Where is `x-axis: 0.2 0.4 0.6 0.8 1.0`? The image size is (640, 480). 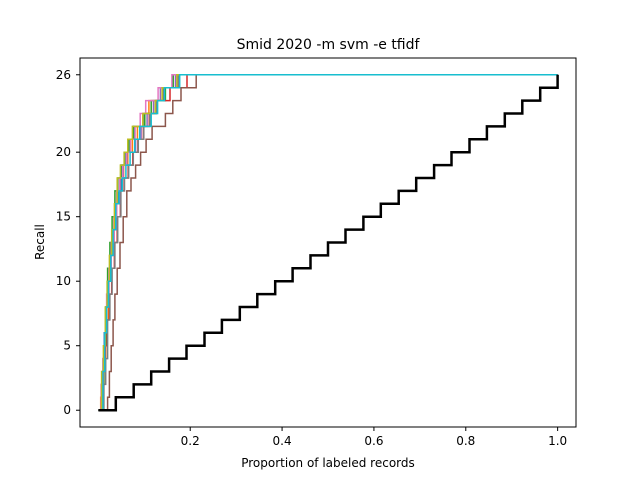
x-axis: 0.2 0.4 0.6 0.8 1.0 is located at coordinates (374, 437).